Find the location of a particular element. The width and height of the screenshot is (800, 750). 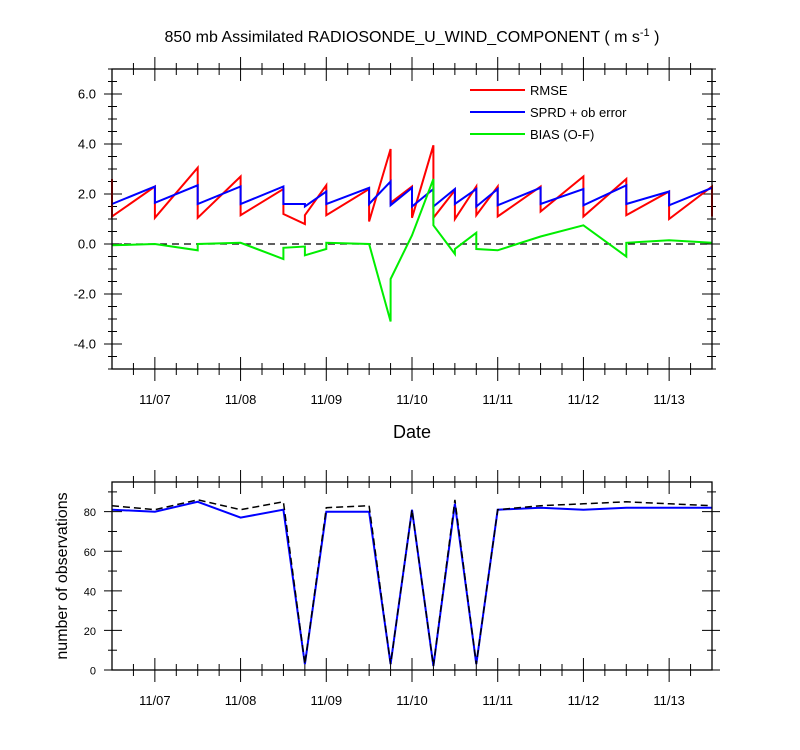

legend: RMSE SPRD + ob error BIAS (O-F) is located at coordinates (548, 112).